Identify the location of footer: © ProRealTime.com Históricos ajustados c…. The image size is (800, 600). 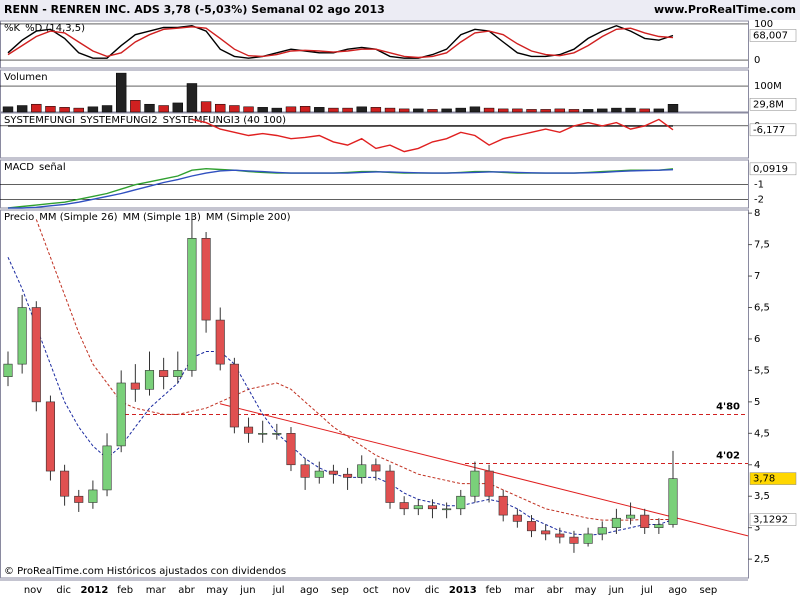
(145, 571).